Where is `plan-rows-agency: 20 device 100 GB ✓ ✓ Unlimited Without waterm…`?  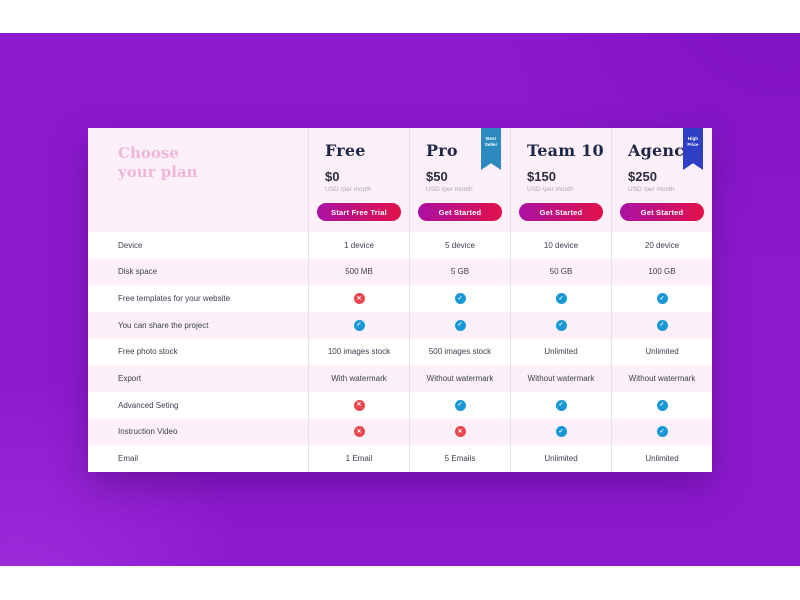
plan-rows-agency: 20 device 100 GB ✓ ✓ Unlimited Without waterm… is located at coordinates (662, 352).